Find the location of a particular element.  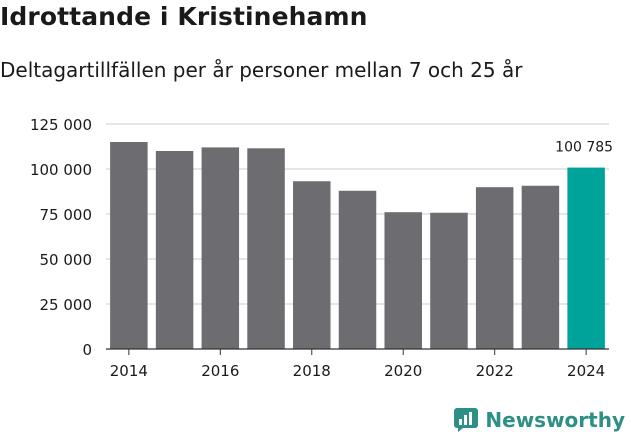

y-tick-label: 25 000 is located at coordinates (66, 305).